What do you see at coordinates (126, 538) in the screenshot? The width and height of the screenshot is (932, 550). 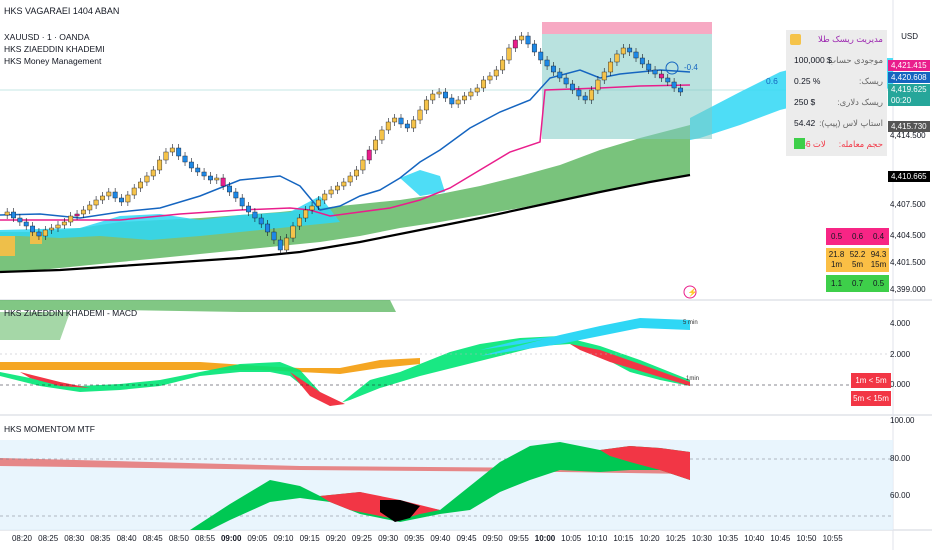 I see `time-tick: 08:40` at bounding box center [126, 538].